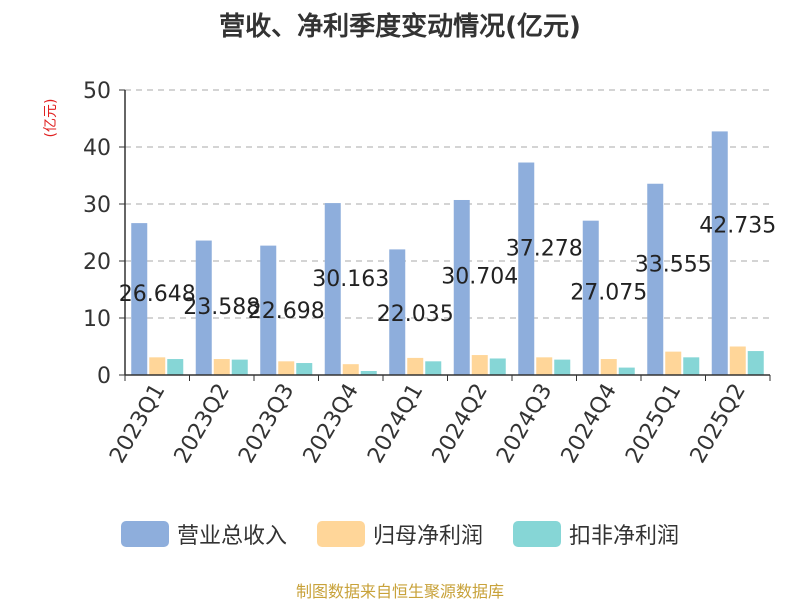 Image resolution: width=800 pixels, height=602 pixels. I want to click on data-label-revenue: 37.278, so click(544, 249).